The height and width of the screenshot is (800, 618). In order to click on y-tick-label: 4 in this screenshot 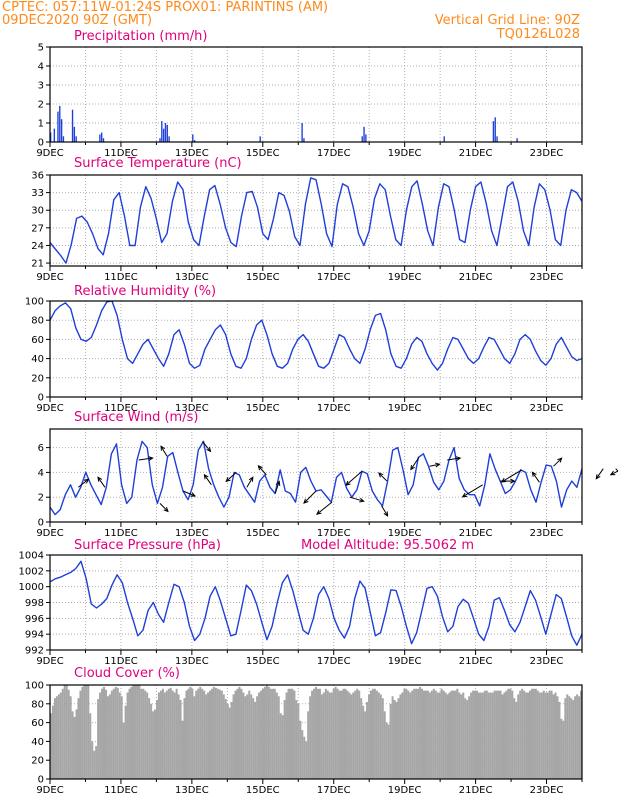, I will do `click(41, 473)`.